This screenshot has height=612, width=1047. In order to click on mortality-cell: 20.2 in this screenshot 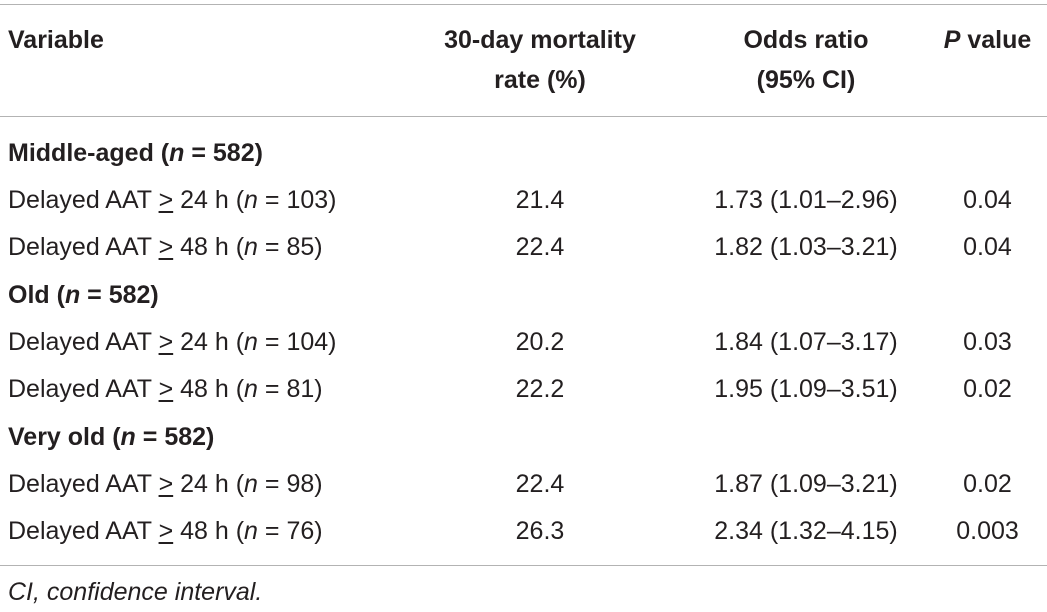, I will do `click(540, 342)`.